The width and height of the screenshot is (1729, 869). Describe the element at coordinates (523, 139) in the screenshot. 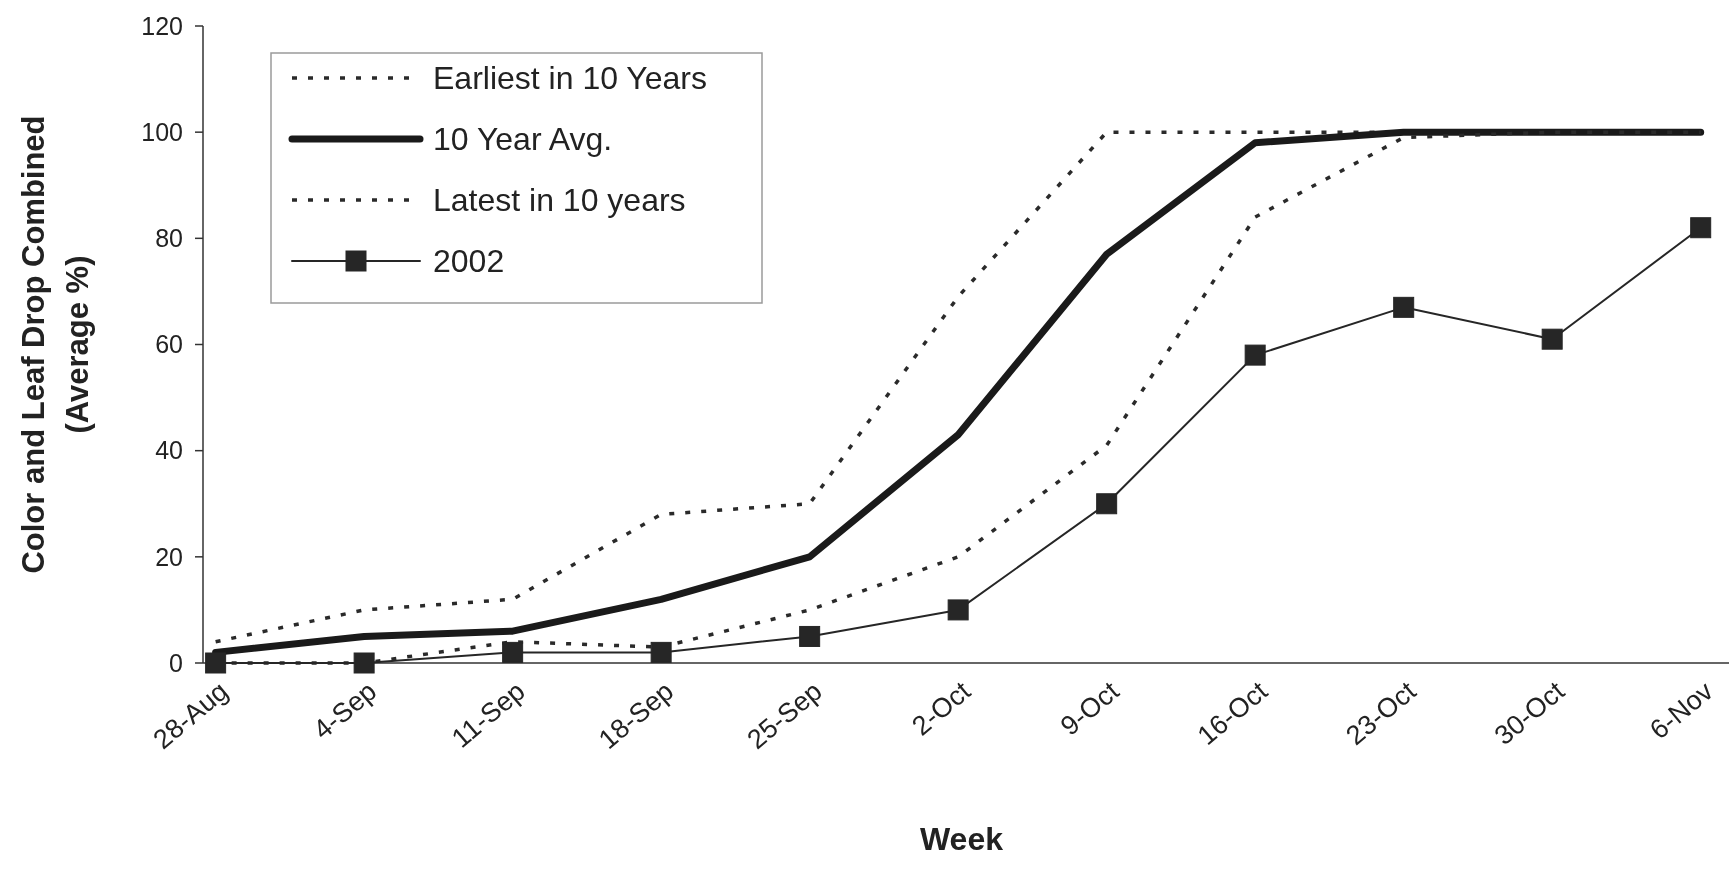

I see `legend-label: 10 Year Avg.` at that location.